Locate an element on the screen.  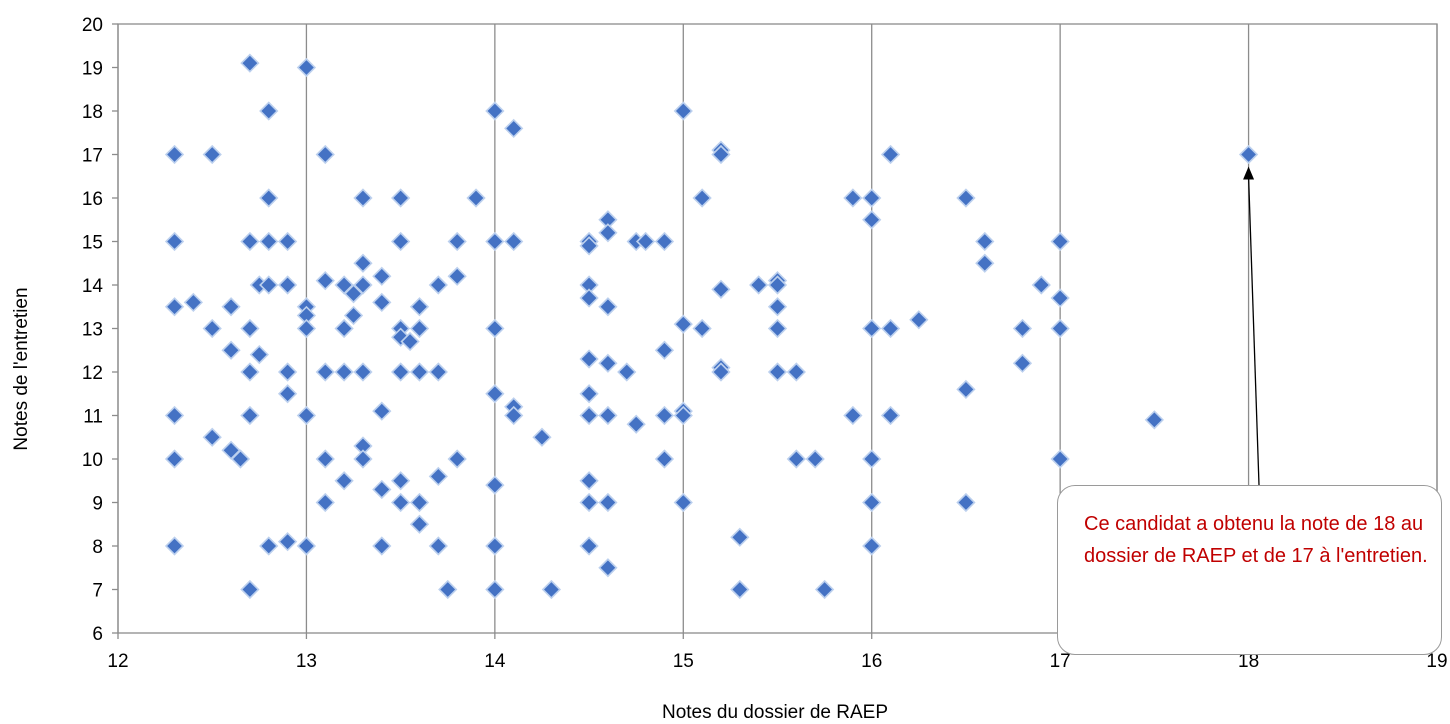
x-tick-label: 13 is located at coordinates (306, 661).